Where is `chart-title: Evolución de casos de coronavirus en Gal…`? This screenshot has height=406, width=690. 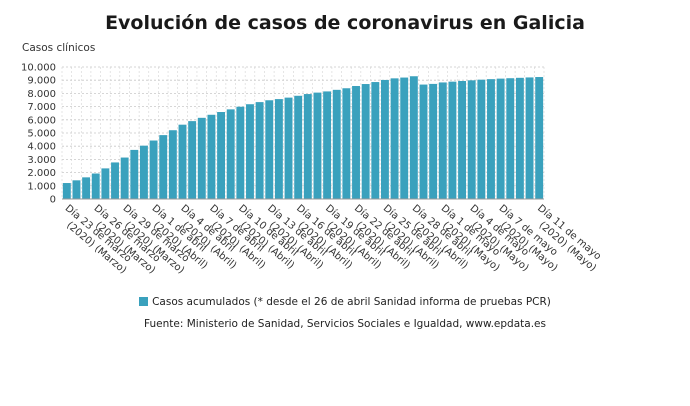
chart-title: Evolución de casos de coronavirus en Gal… is located at coordinates (345, 23).